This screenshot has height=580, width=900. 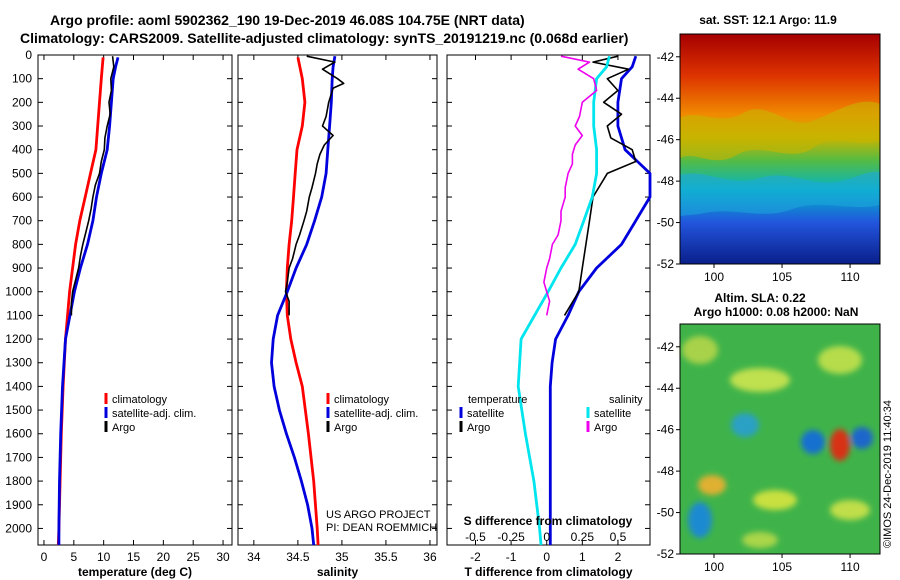 What do you see at coordinates (497, 400) in the screenshot?
I see `legend-title-temperature: temperature` at bounding box center [497, 400].